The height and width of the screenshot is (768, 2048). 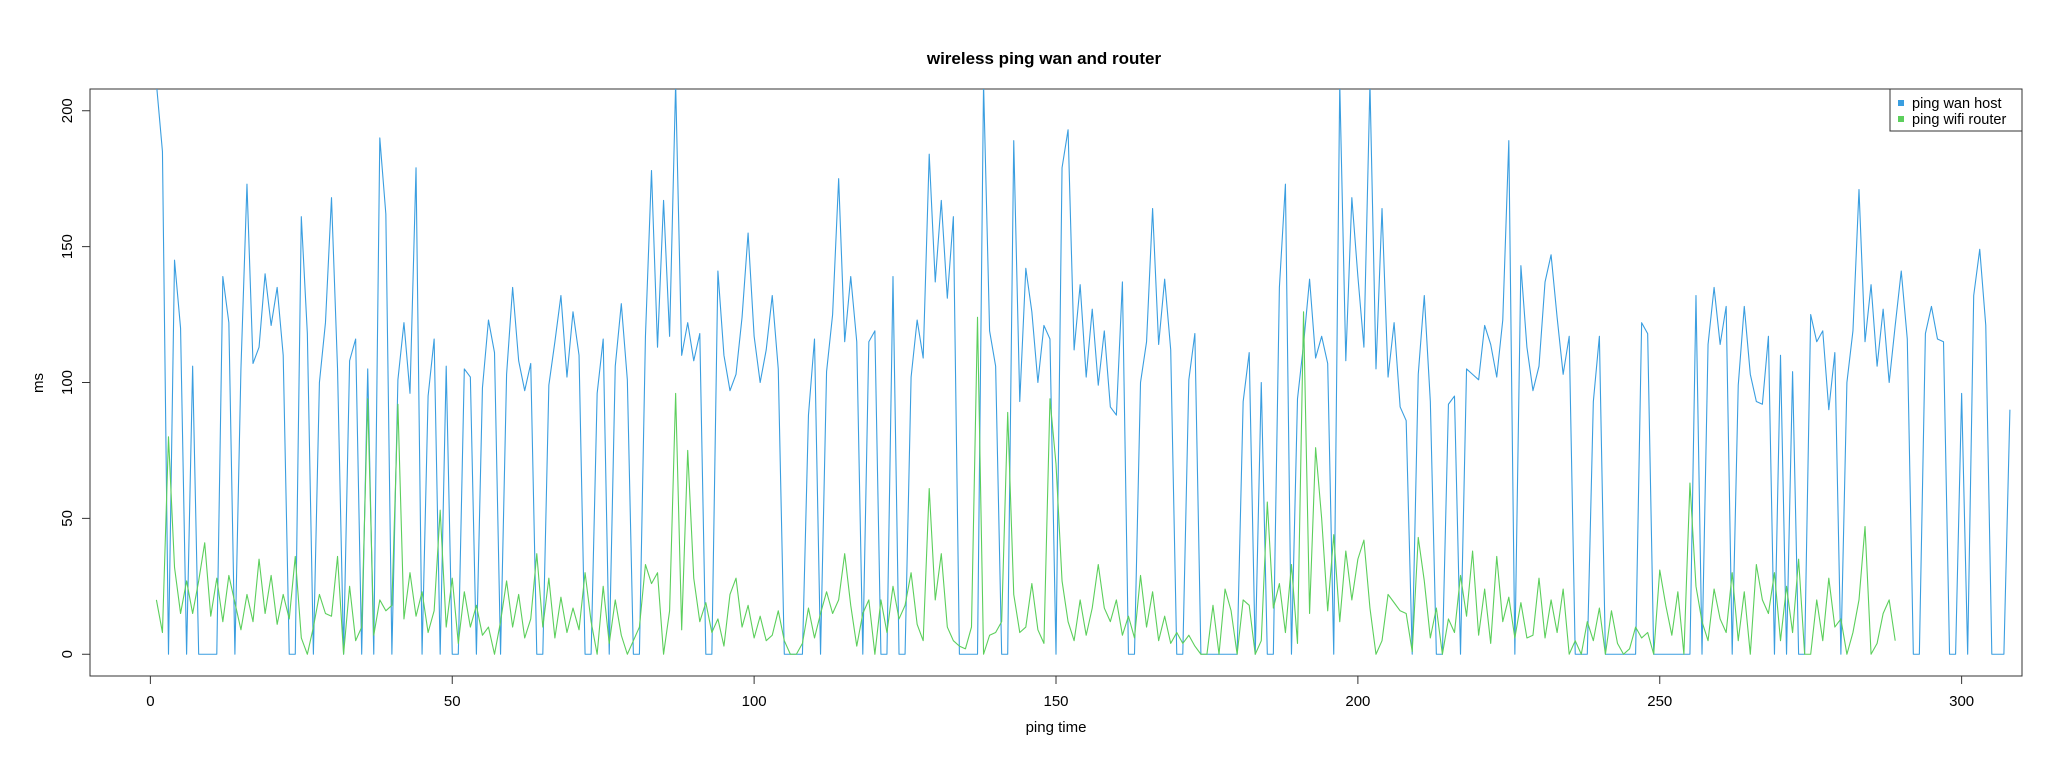 What do you see at coordinates (67, 654) in the screenshot?
I see `y-tick-label: 0` at bounding box center [67, 654].